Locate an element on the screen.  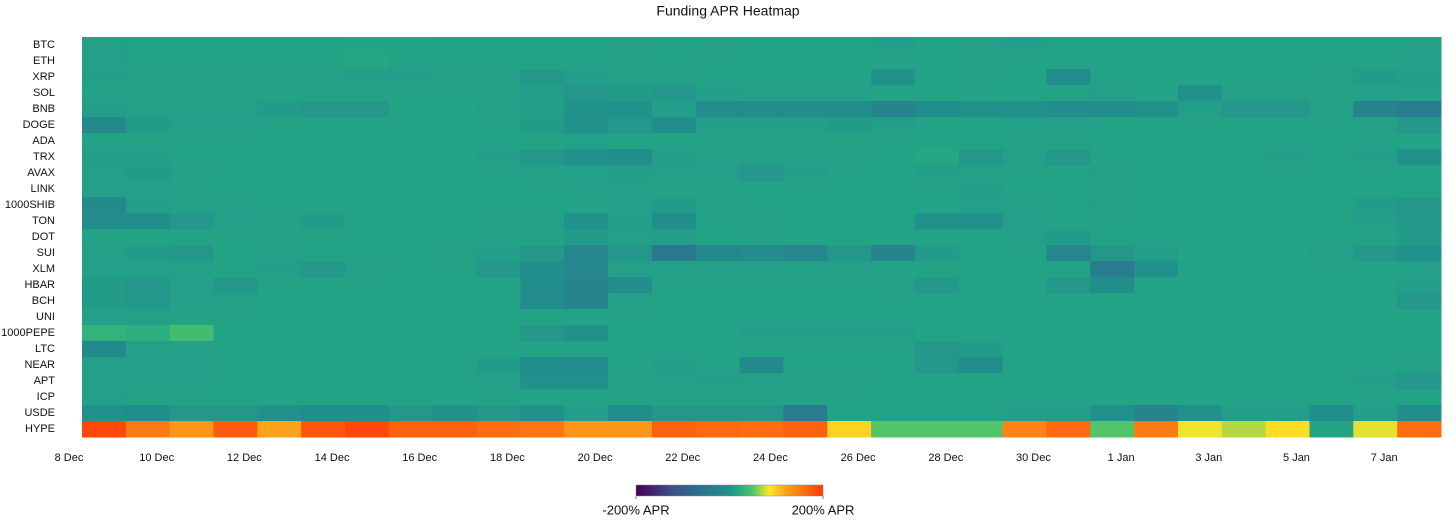
x-tick-label: 16 Dec is located at coordinates (419, 458).